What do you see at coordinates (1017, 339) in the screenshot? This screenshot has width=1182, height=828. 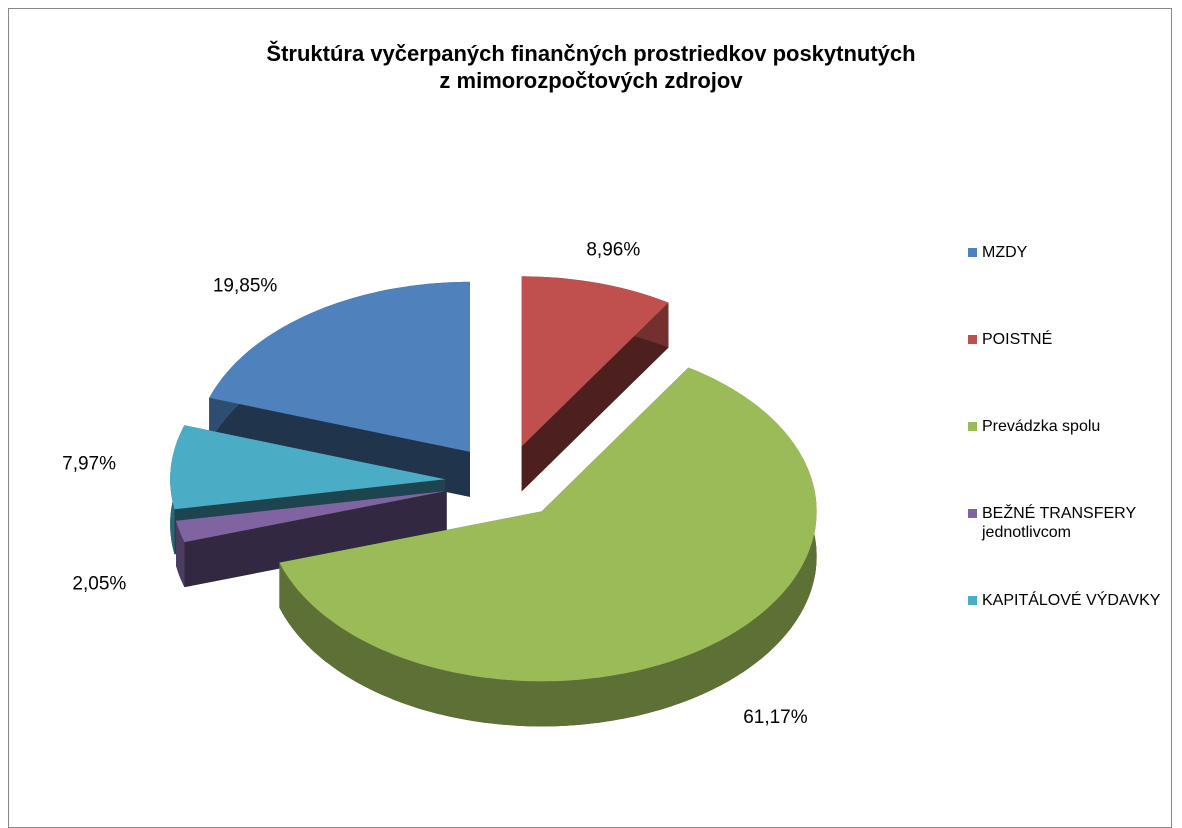 I see `legend-label: POISTNÉ` at bounding box center [1017, 339].